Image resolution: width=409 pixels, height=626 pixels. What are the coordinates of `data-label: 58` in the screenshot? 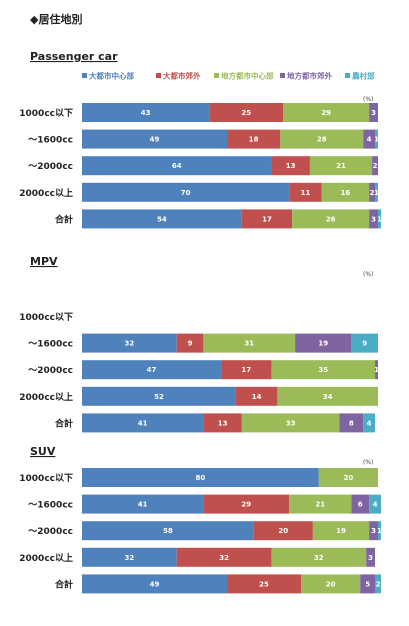 It's located at (168, 531).